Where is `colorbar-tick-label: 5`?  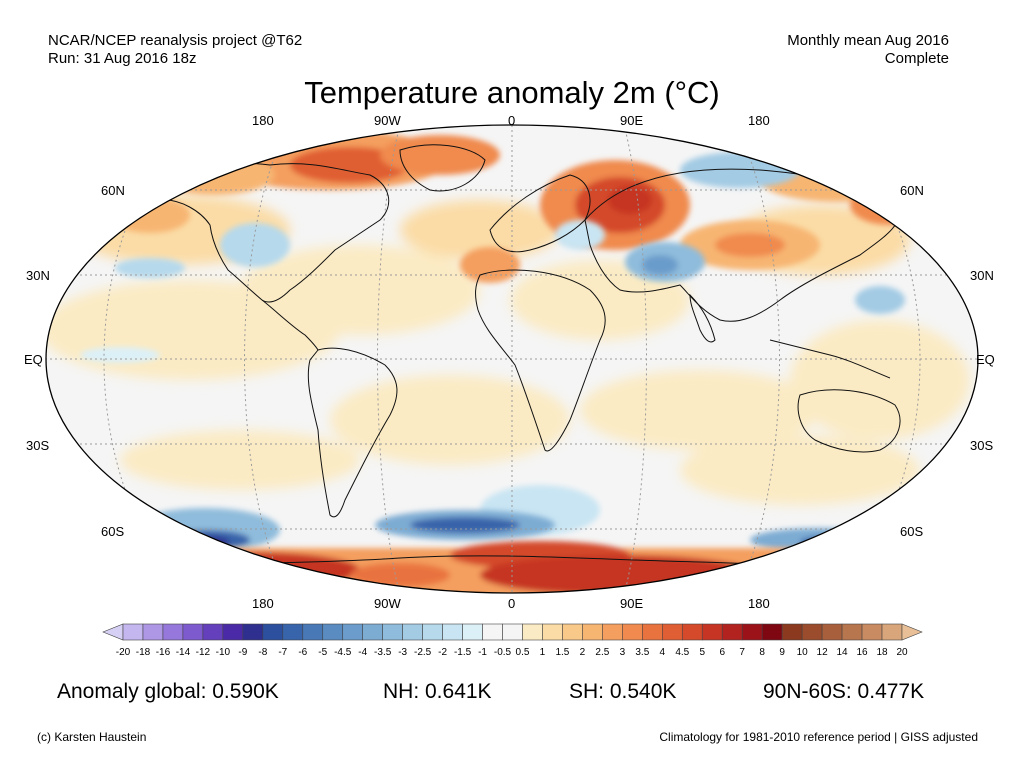 colorbar-tick-label: 5 is located at coordinates (702, 652).